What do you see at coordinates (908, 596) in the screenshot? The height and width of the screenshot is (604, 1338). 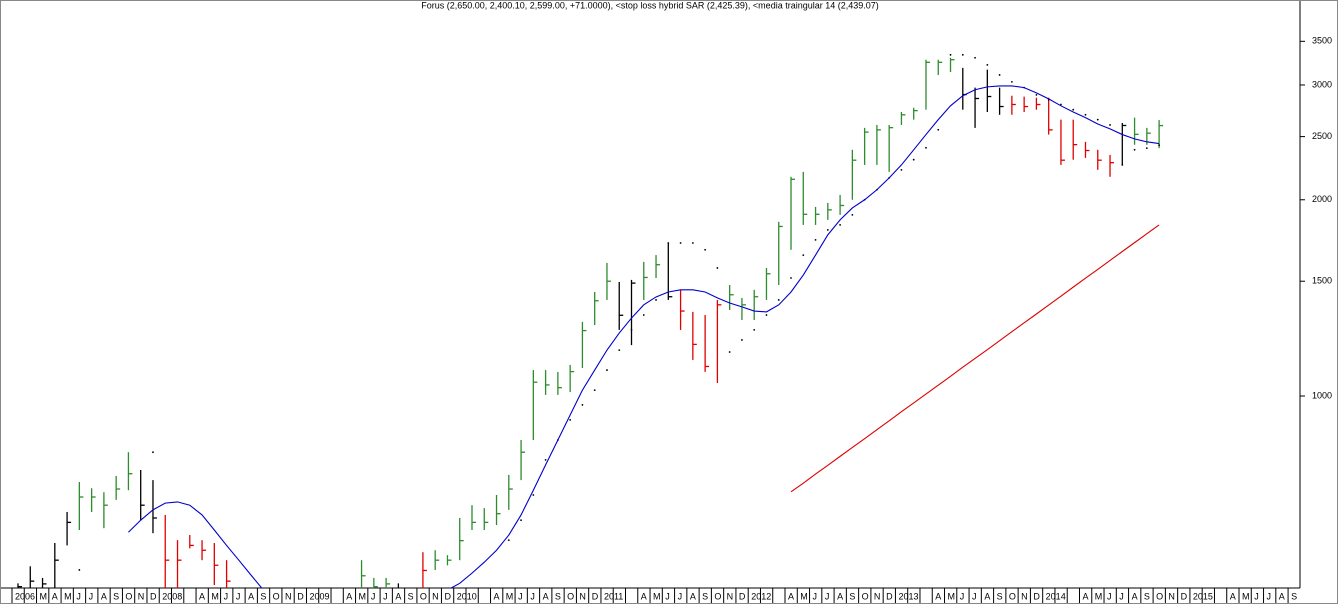 I see `x-tick-label: 2013` at bounding box center [908, 596].